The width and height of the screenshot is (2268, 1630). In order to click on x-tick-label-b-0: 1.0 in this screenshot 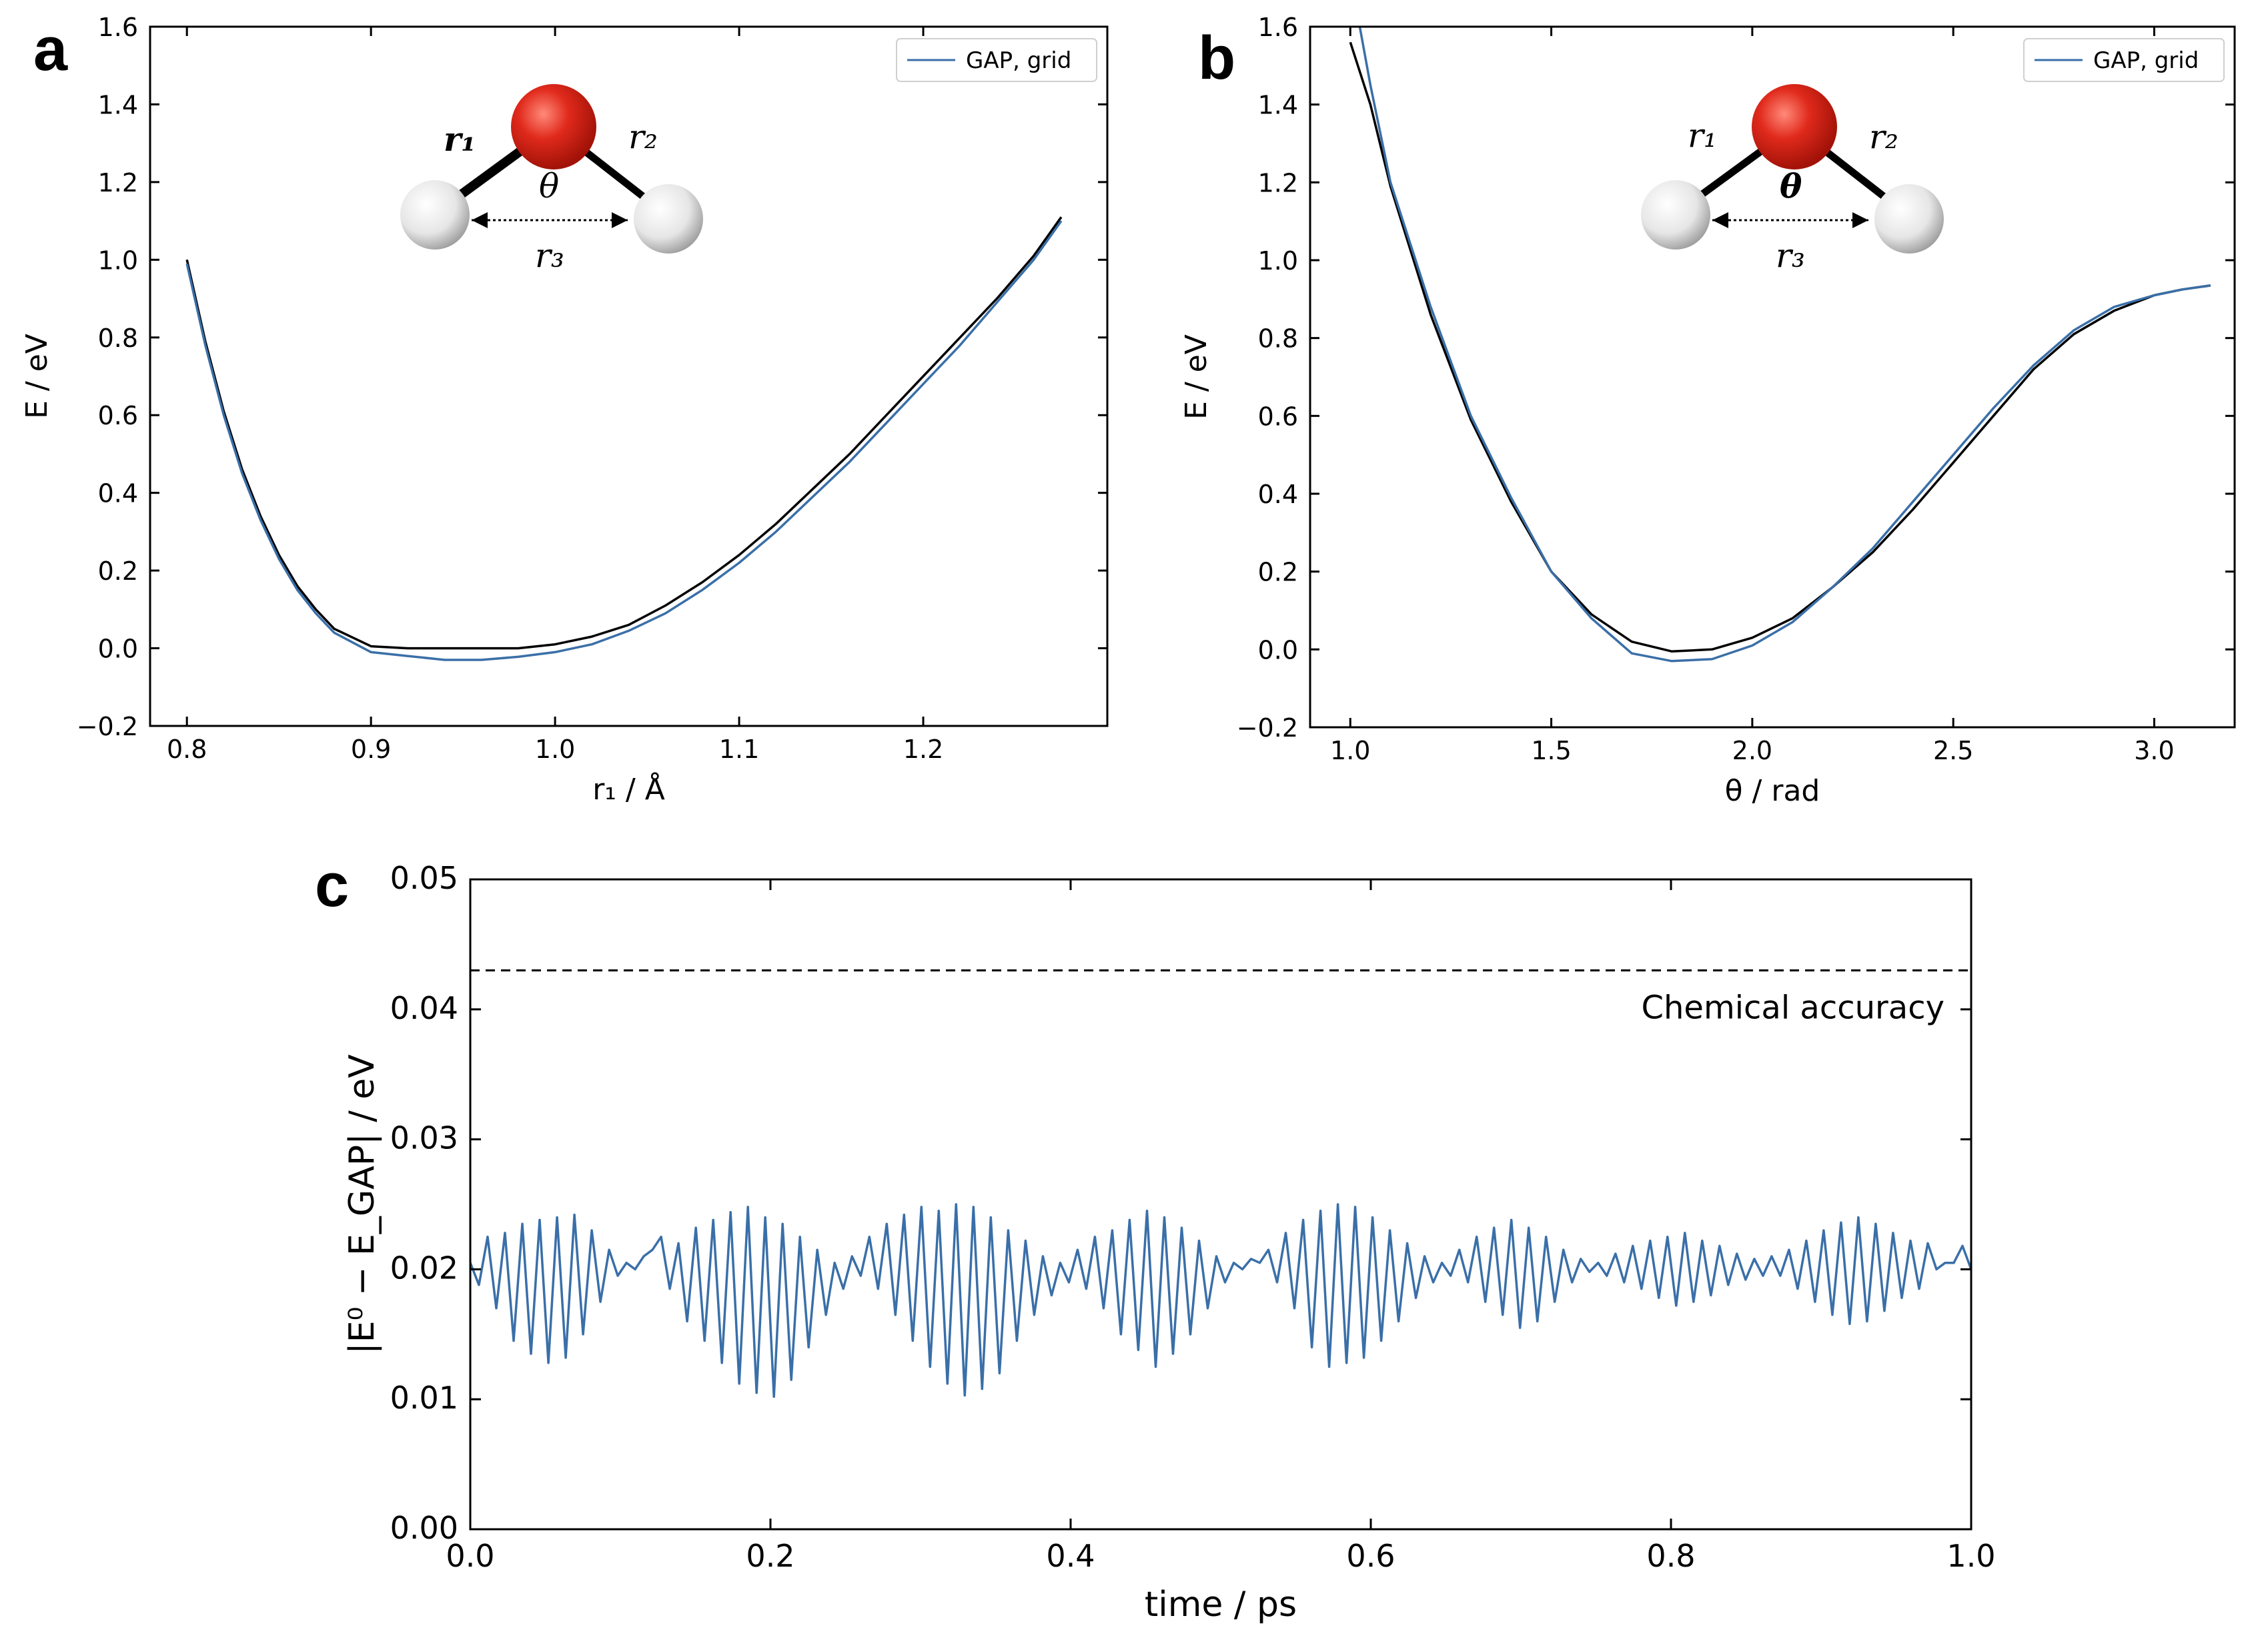, I will do `click(1350, 750)`.